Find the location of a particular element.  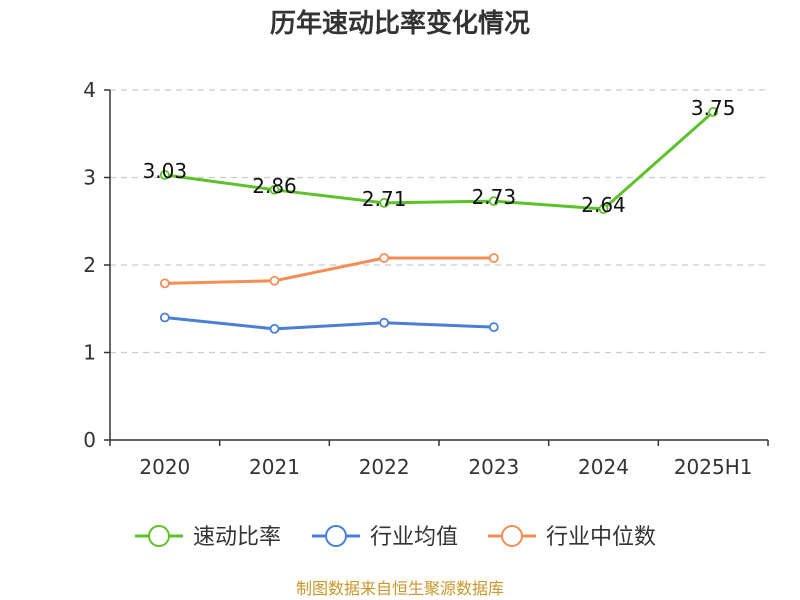

data-labels: 3.03 2.86 2.71 2.73 2.64 3.75 is located at coordinates (439, 156).